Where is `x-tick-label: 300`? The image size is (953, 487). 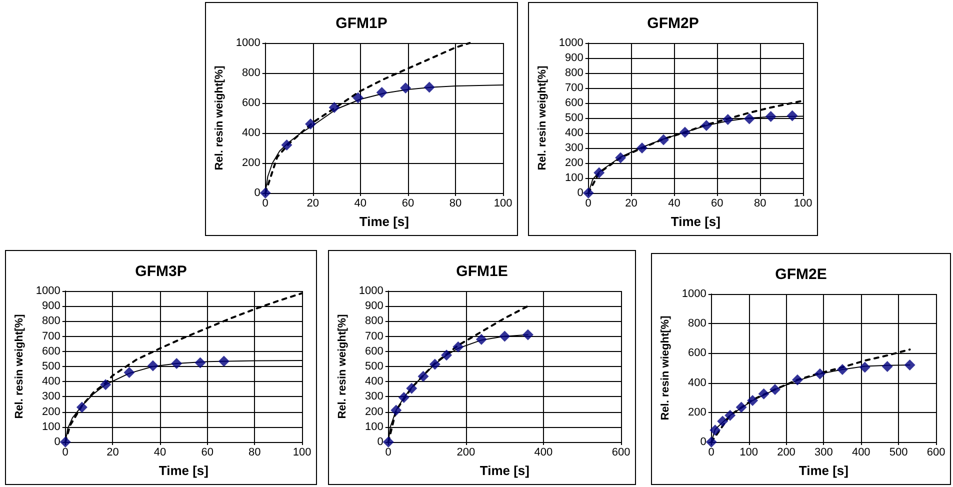
x-tick-label: 300 is located at coordinates (823, 452).